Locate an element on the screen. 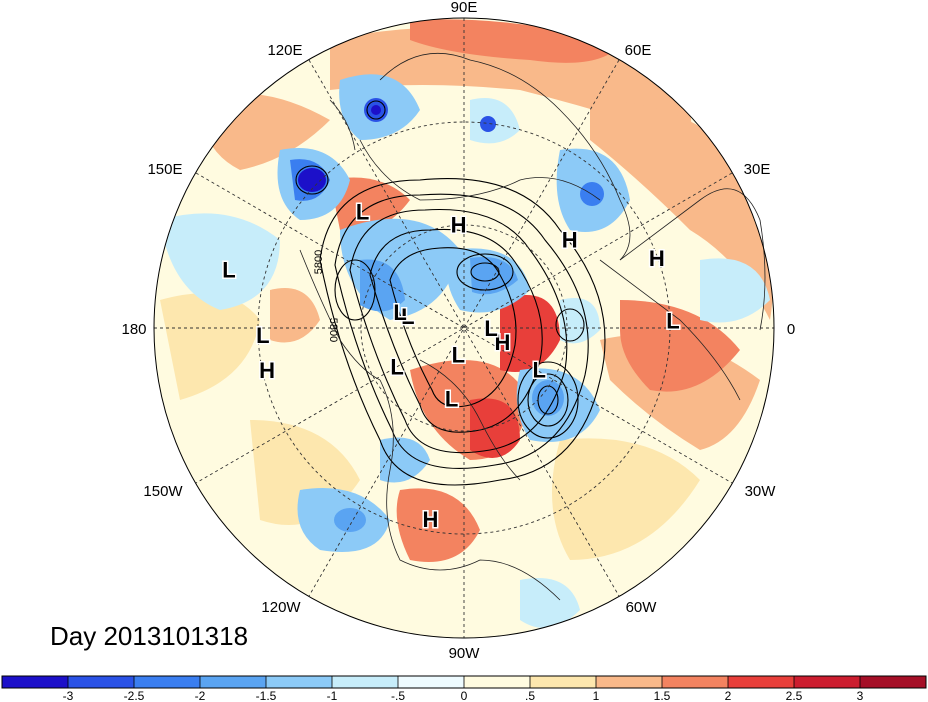  colorbar-label: 2.5 is located at coordinates (794, 695).